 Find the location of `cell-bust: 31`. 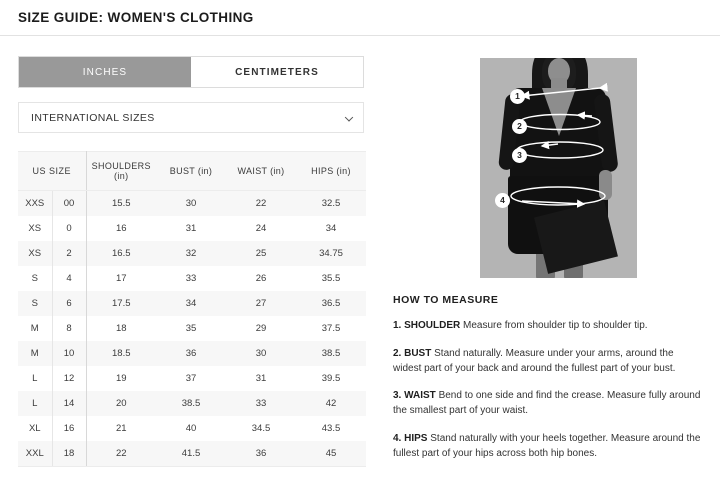

cell-bust: 31 is located at coordinates (191, 228).